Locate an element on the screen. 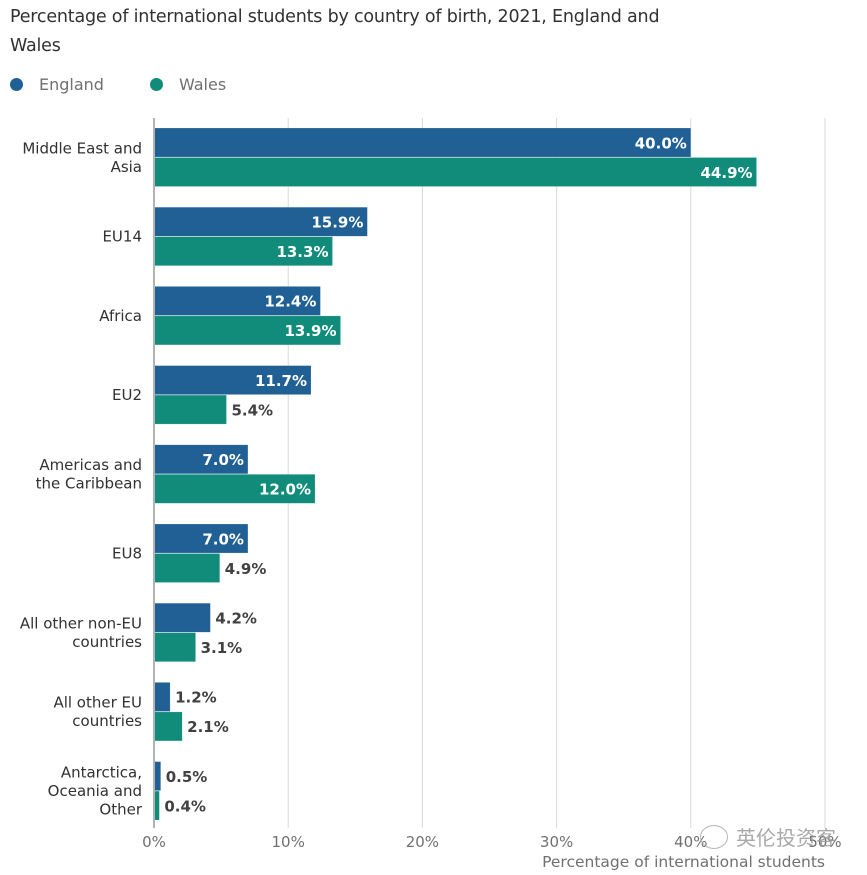 The width and height of the screenshot is (867, 875). category-label-6-1: countries is located at coordinates (107, 642).